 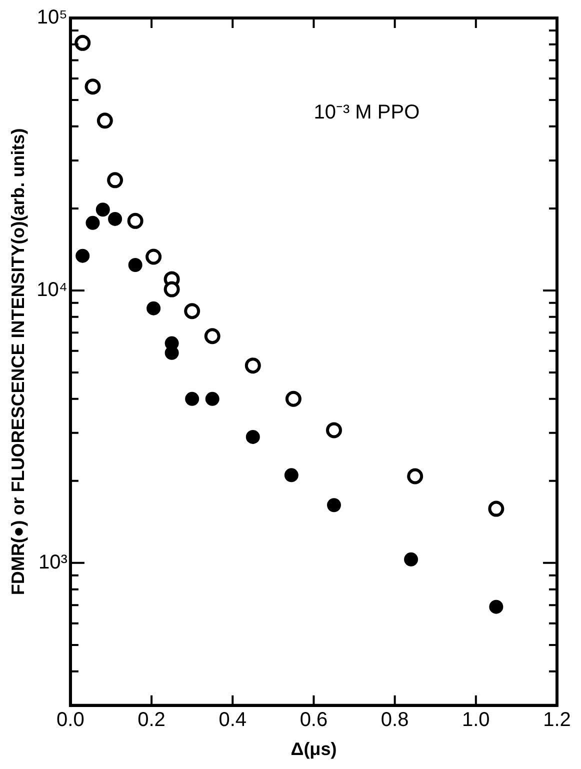 What do you see at coordinates (394, 719) in the screenshot?
I see `x-tick-label: 0.8` at bounding box center [394, 719].